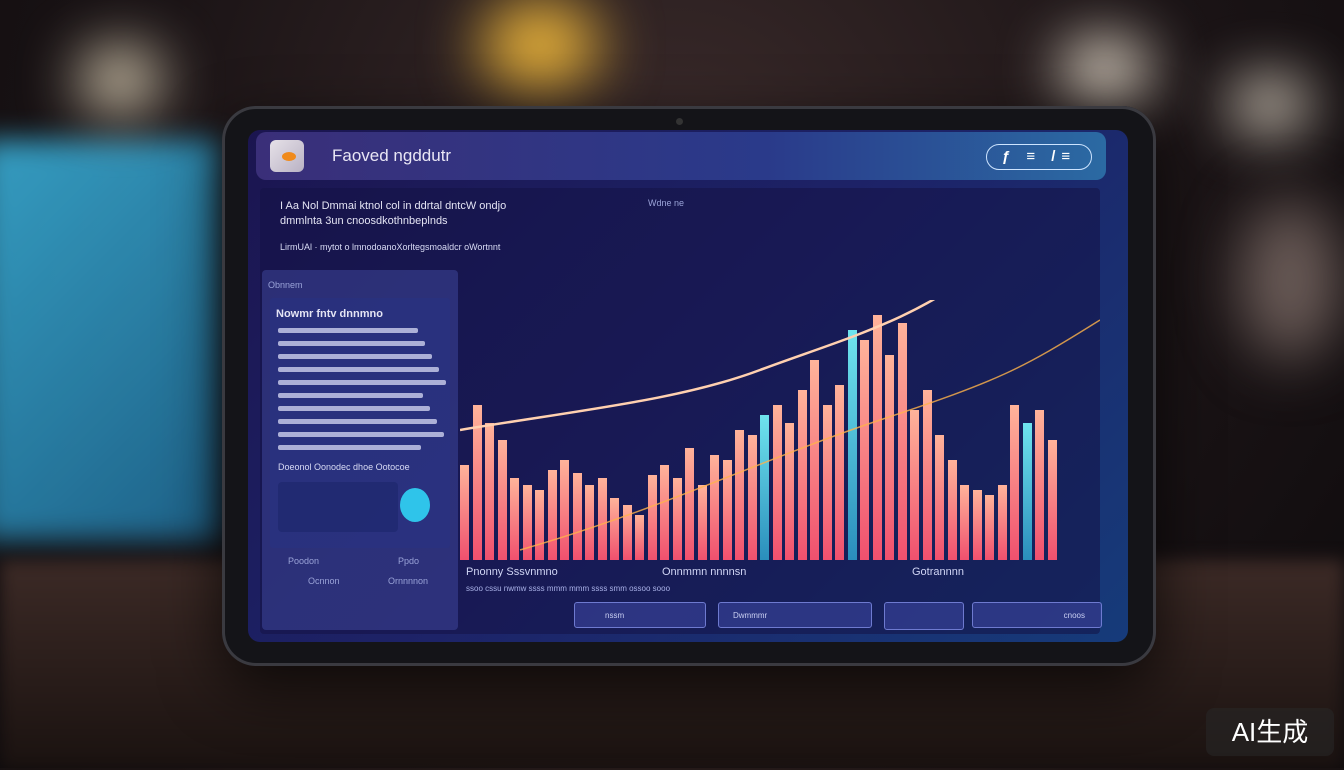 This screenshot has width=1344, height=770. Describe the element at coordinates (1039, 157) in the screenshot. I see `menu-button: ƒ ≡ /≡` at that location.